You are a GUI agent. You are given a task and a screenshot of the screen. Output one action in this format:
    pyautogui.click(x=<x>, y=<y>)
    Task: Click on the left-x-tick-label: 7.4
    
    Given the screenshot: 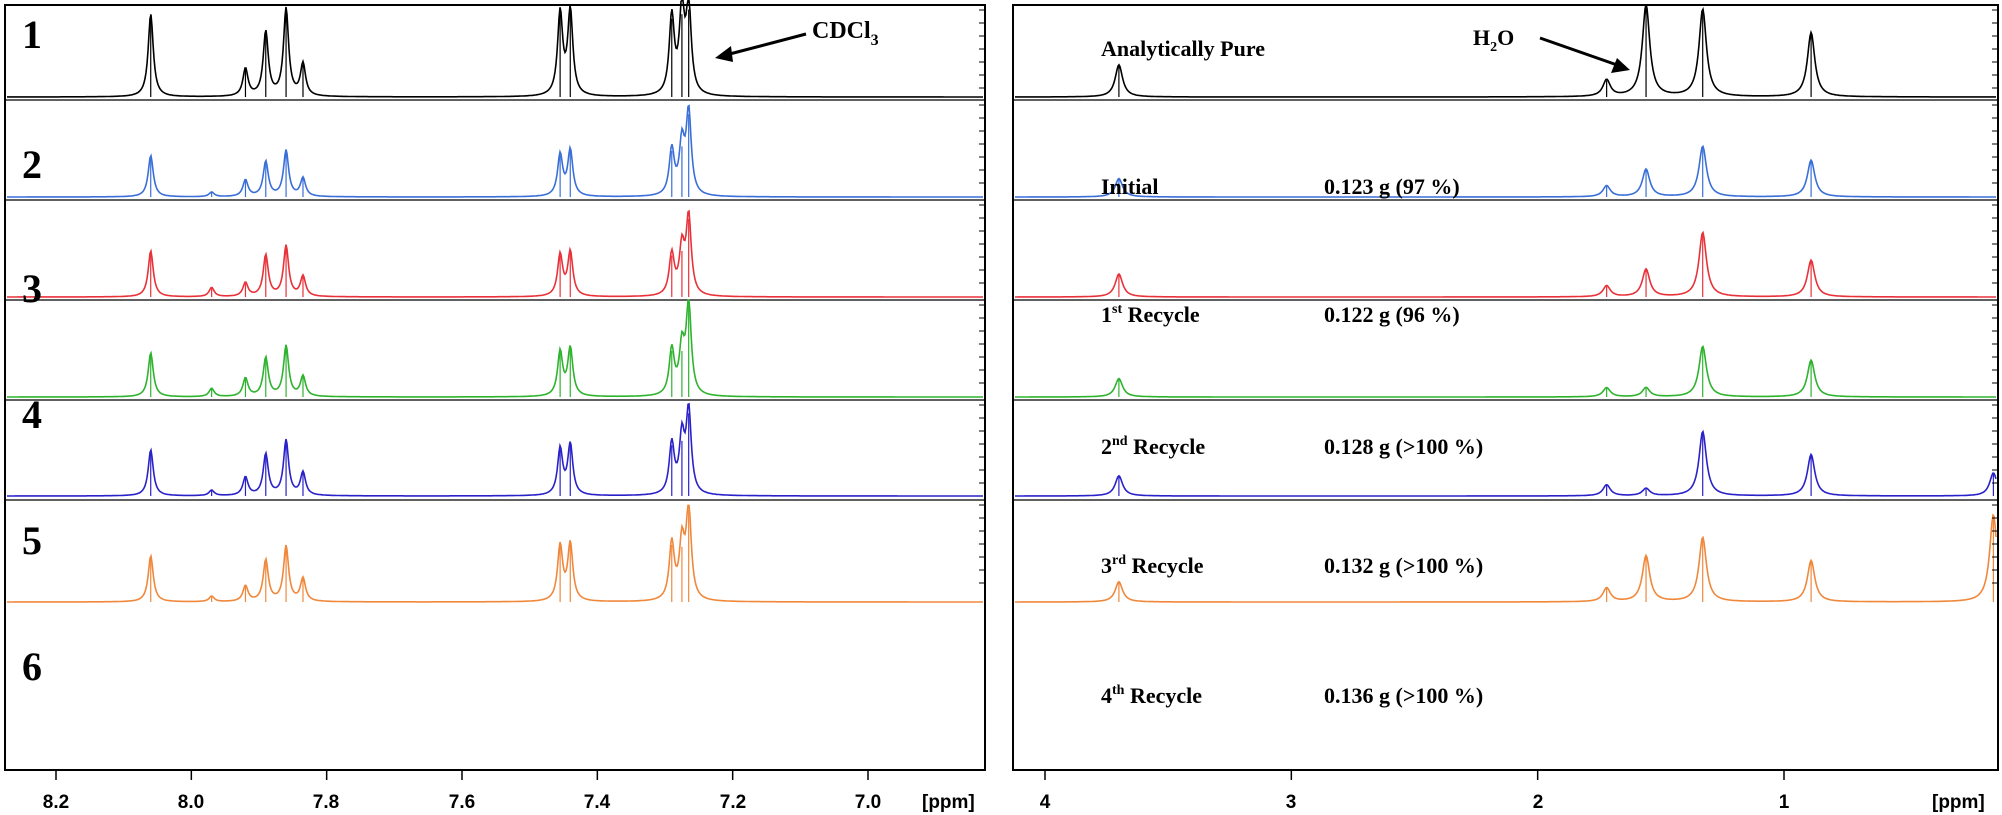 What is the action you would take?
    pyautogui.click(x=597, y=802)
    